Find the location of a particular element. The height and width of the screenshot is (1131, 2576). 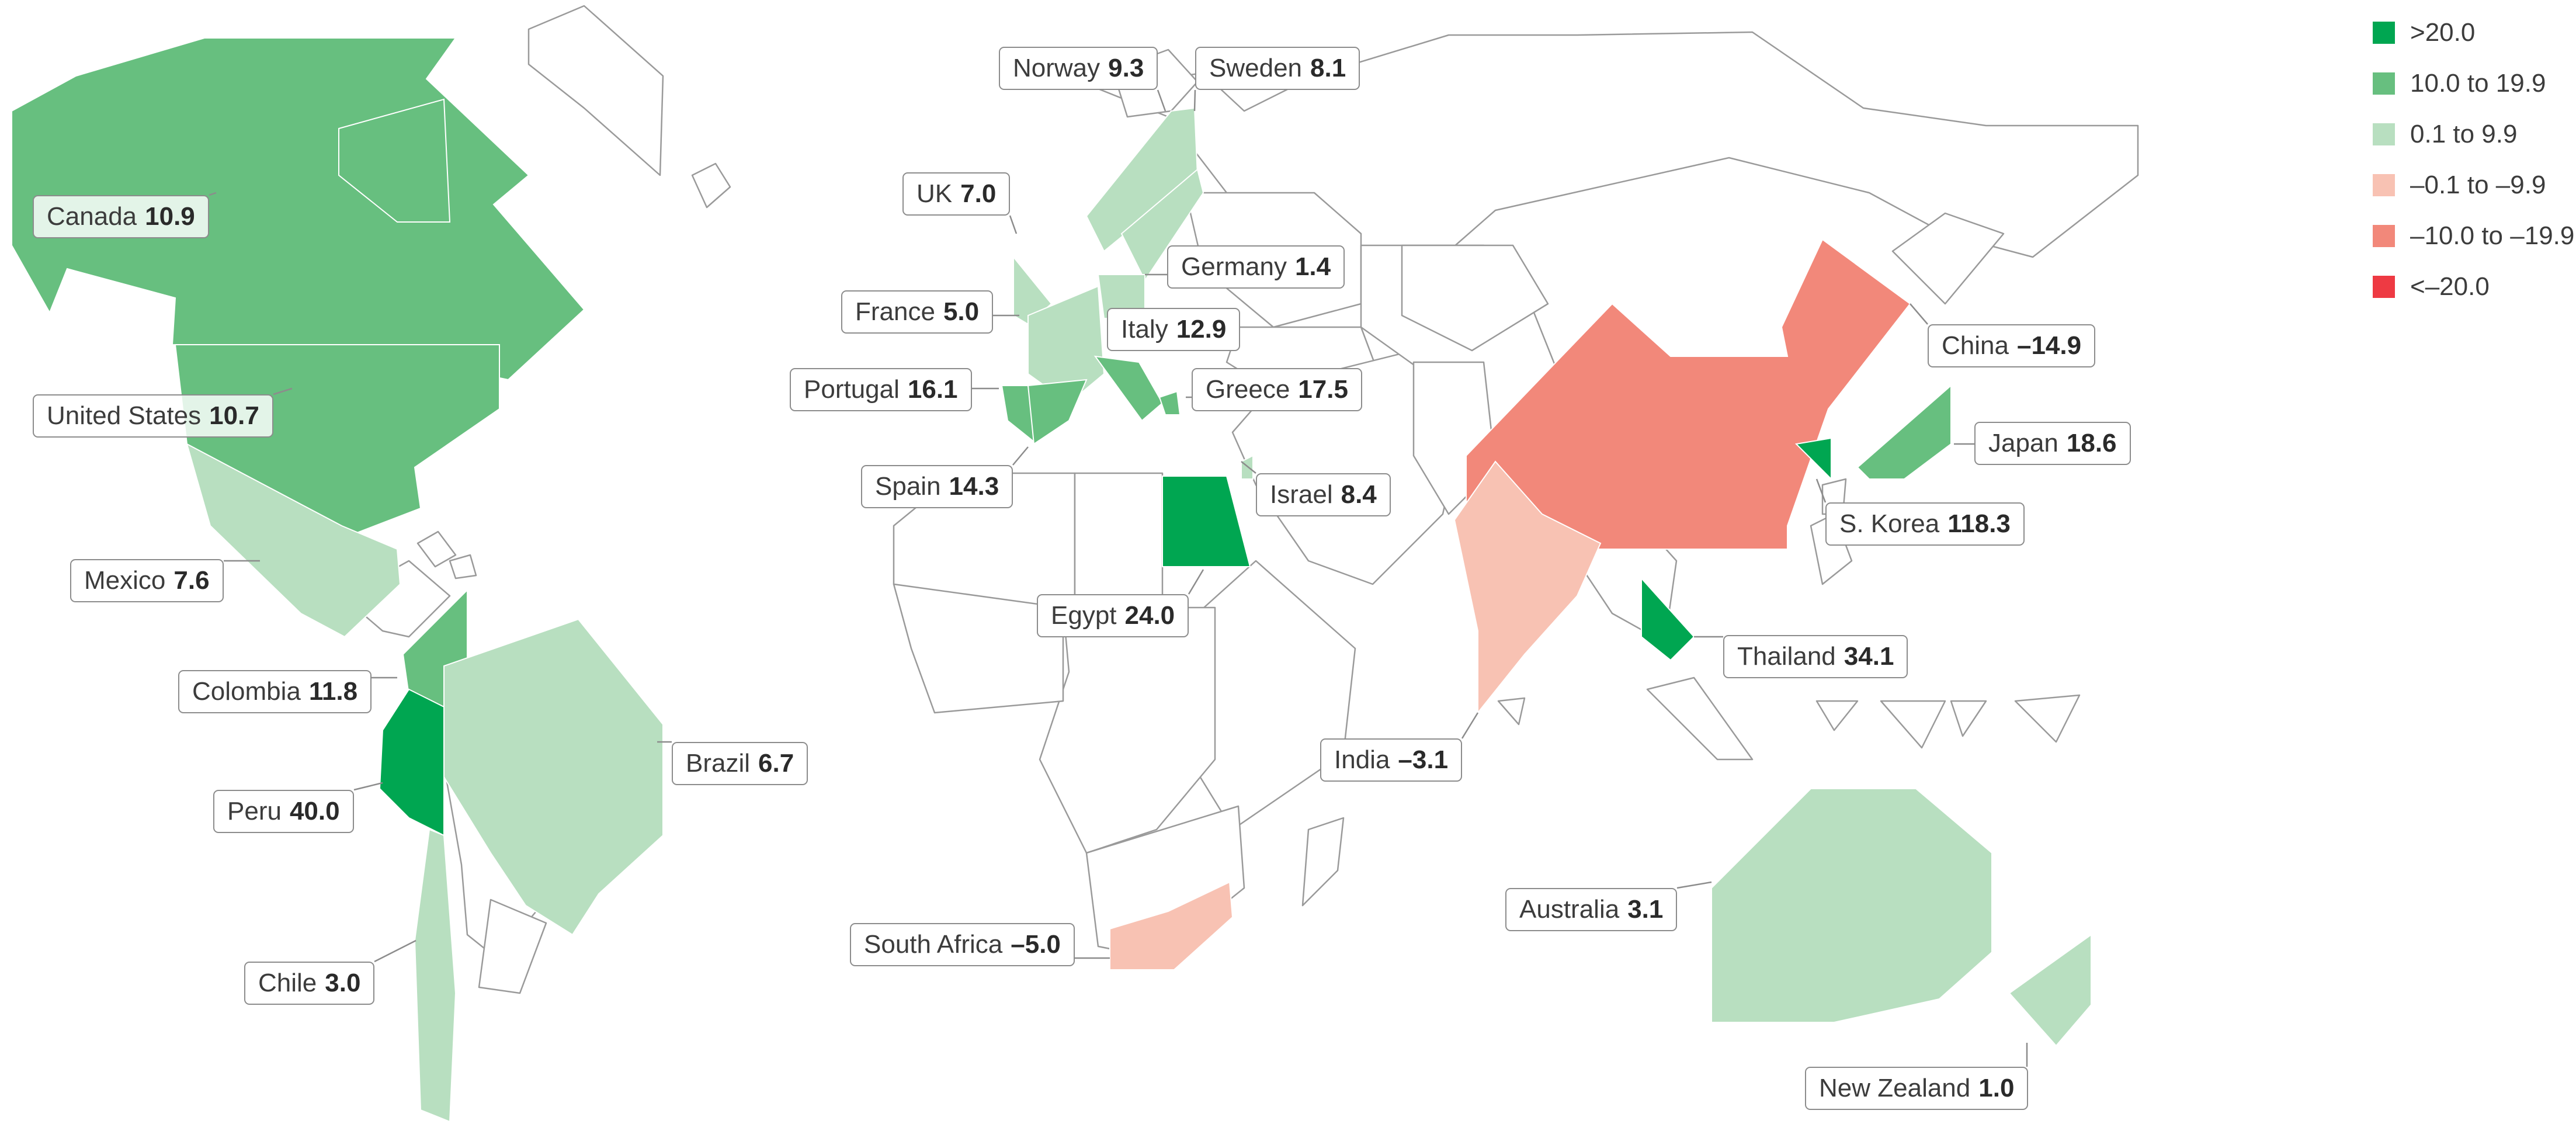

country-name: Norway is located at coordinates (1056, 68).